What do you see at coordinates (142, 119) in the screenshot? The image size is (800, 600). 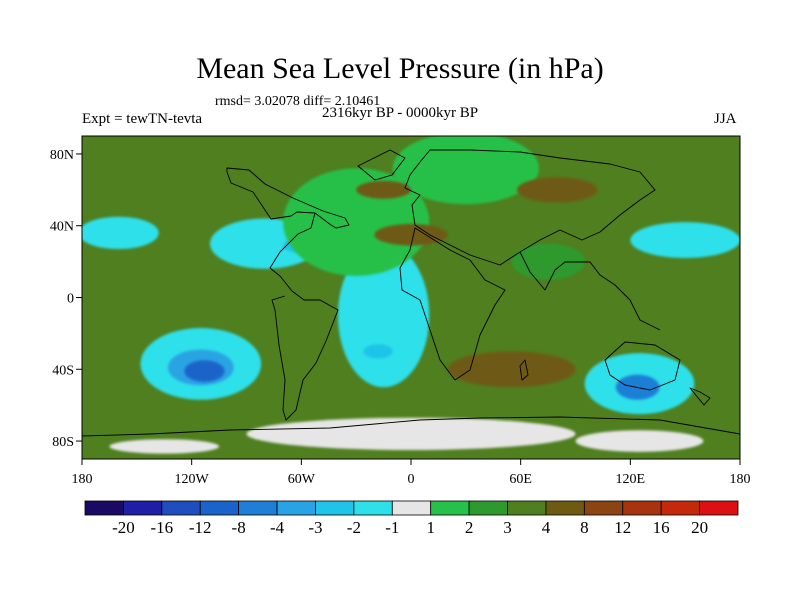 I see `experiment-label: Expt = tewTN-tevta` at bounding box center [142, 119].